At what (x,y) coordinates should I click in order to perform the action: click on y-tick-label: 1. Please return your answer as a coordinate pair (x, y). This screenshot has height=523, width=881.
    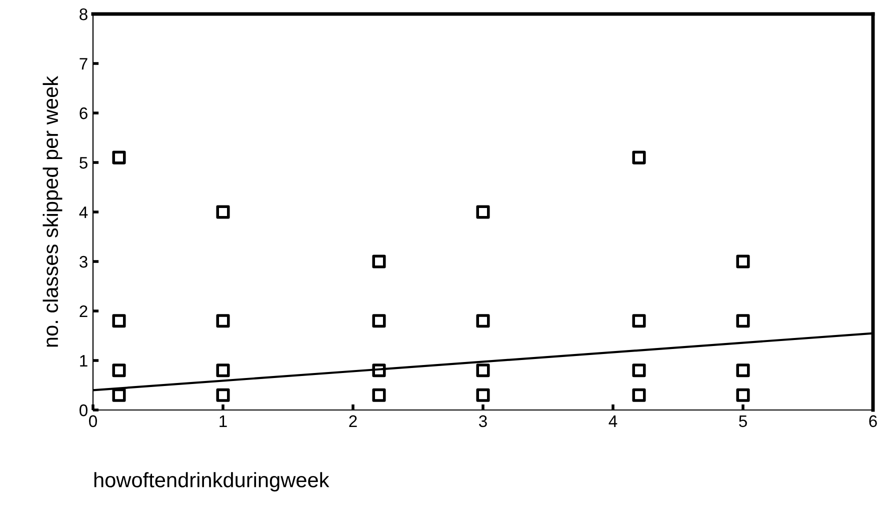
    Looking at the image, I should click on (84, 361).